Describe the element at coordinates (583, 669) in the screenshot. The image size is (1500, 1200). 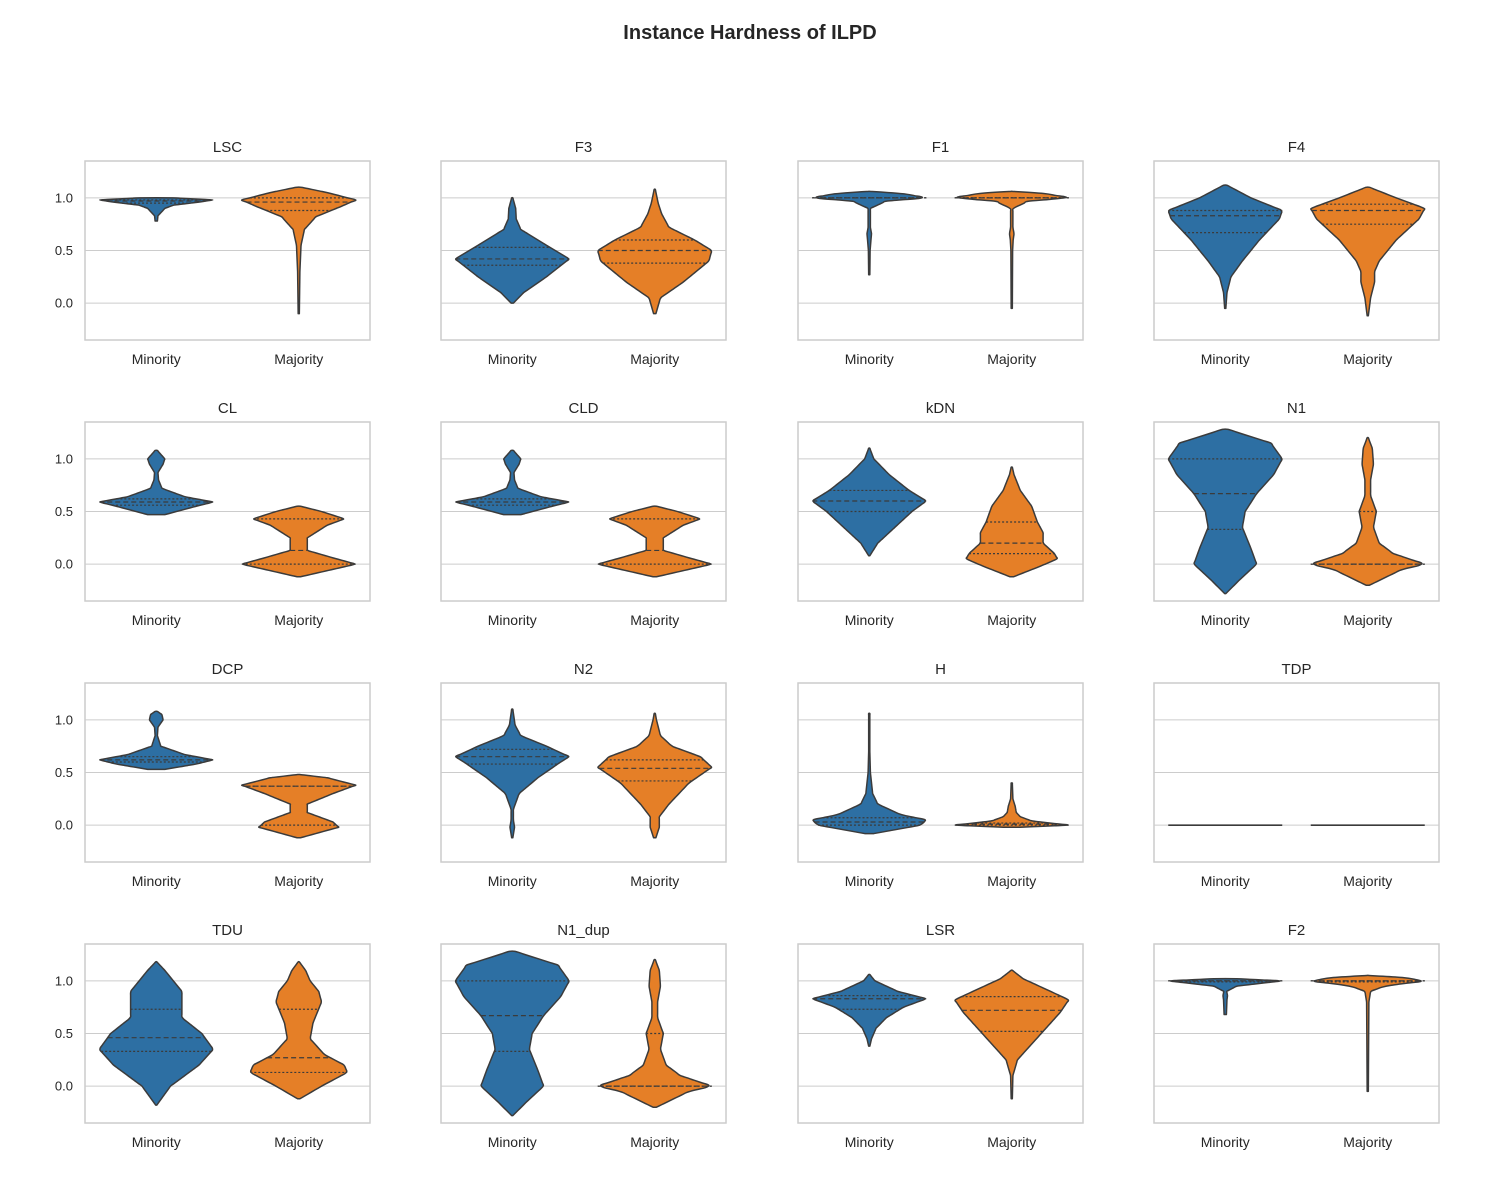
I see `panel-title: N2` at that location.